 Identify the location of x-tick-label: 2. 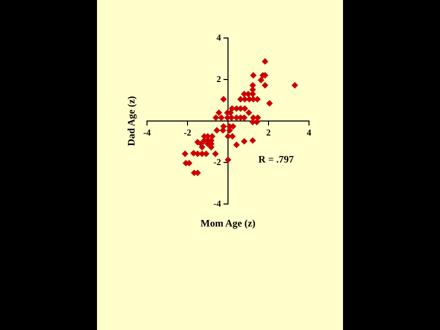
(269, 133).